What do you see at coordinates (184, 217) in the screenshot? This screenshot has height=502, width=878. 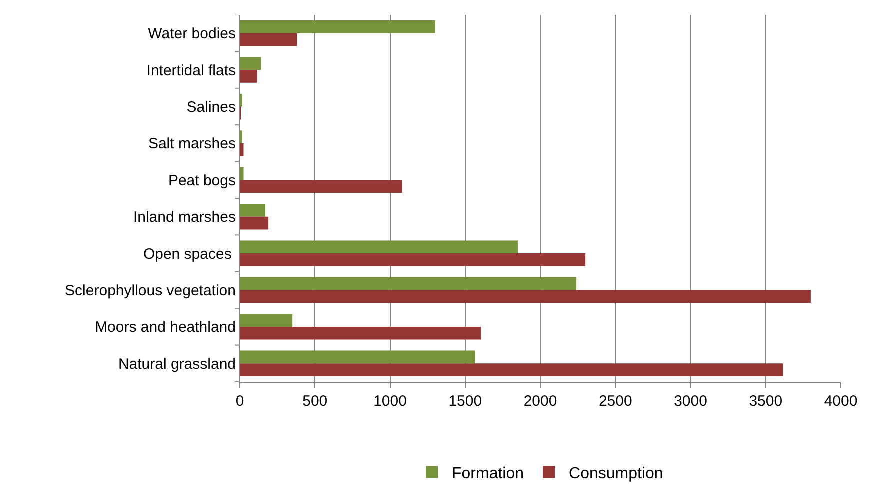 I see `y-tick-label: Inland marshes` at bounding box center [184, 217].